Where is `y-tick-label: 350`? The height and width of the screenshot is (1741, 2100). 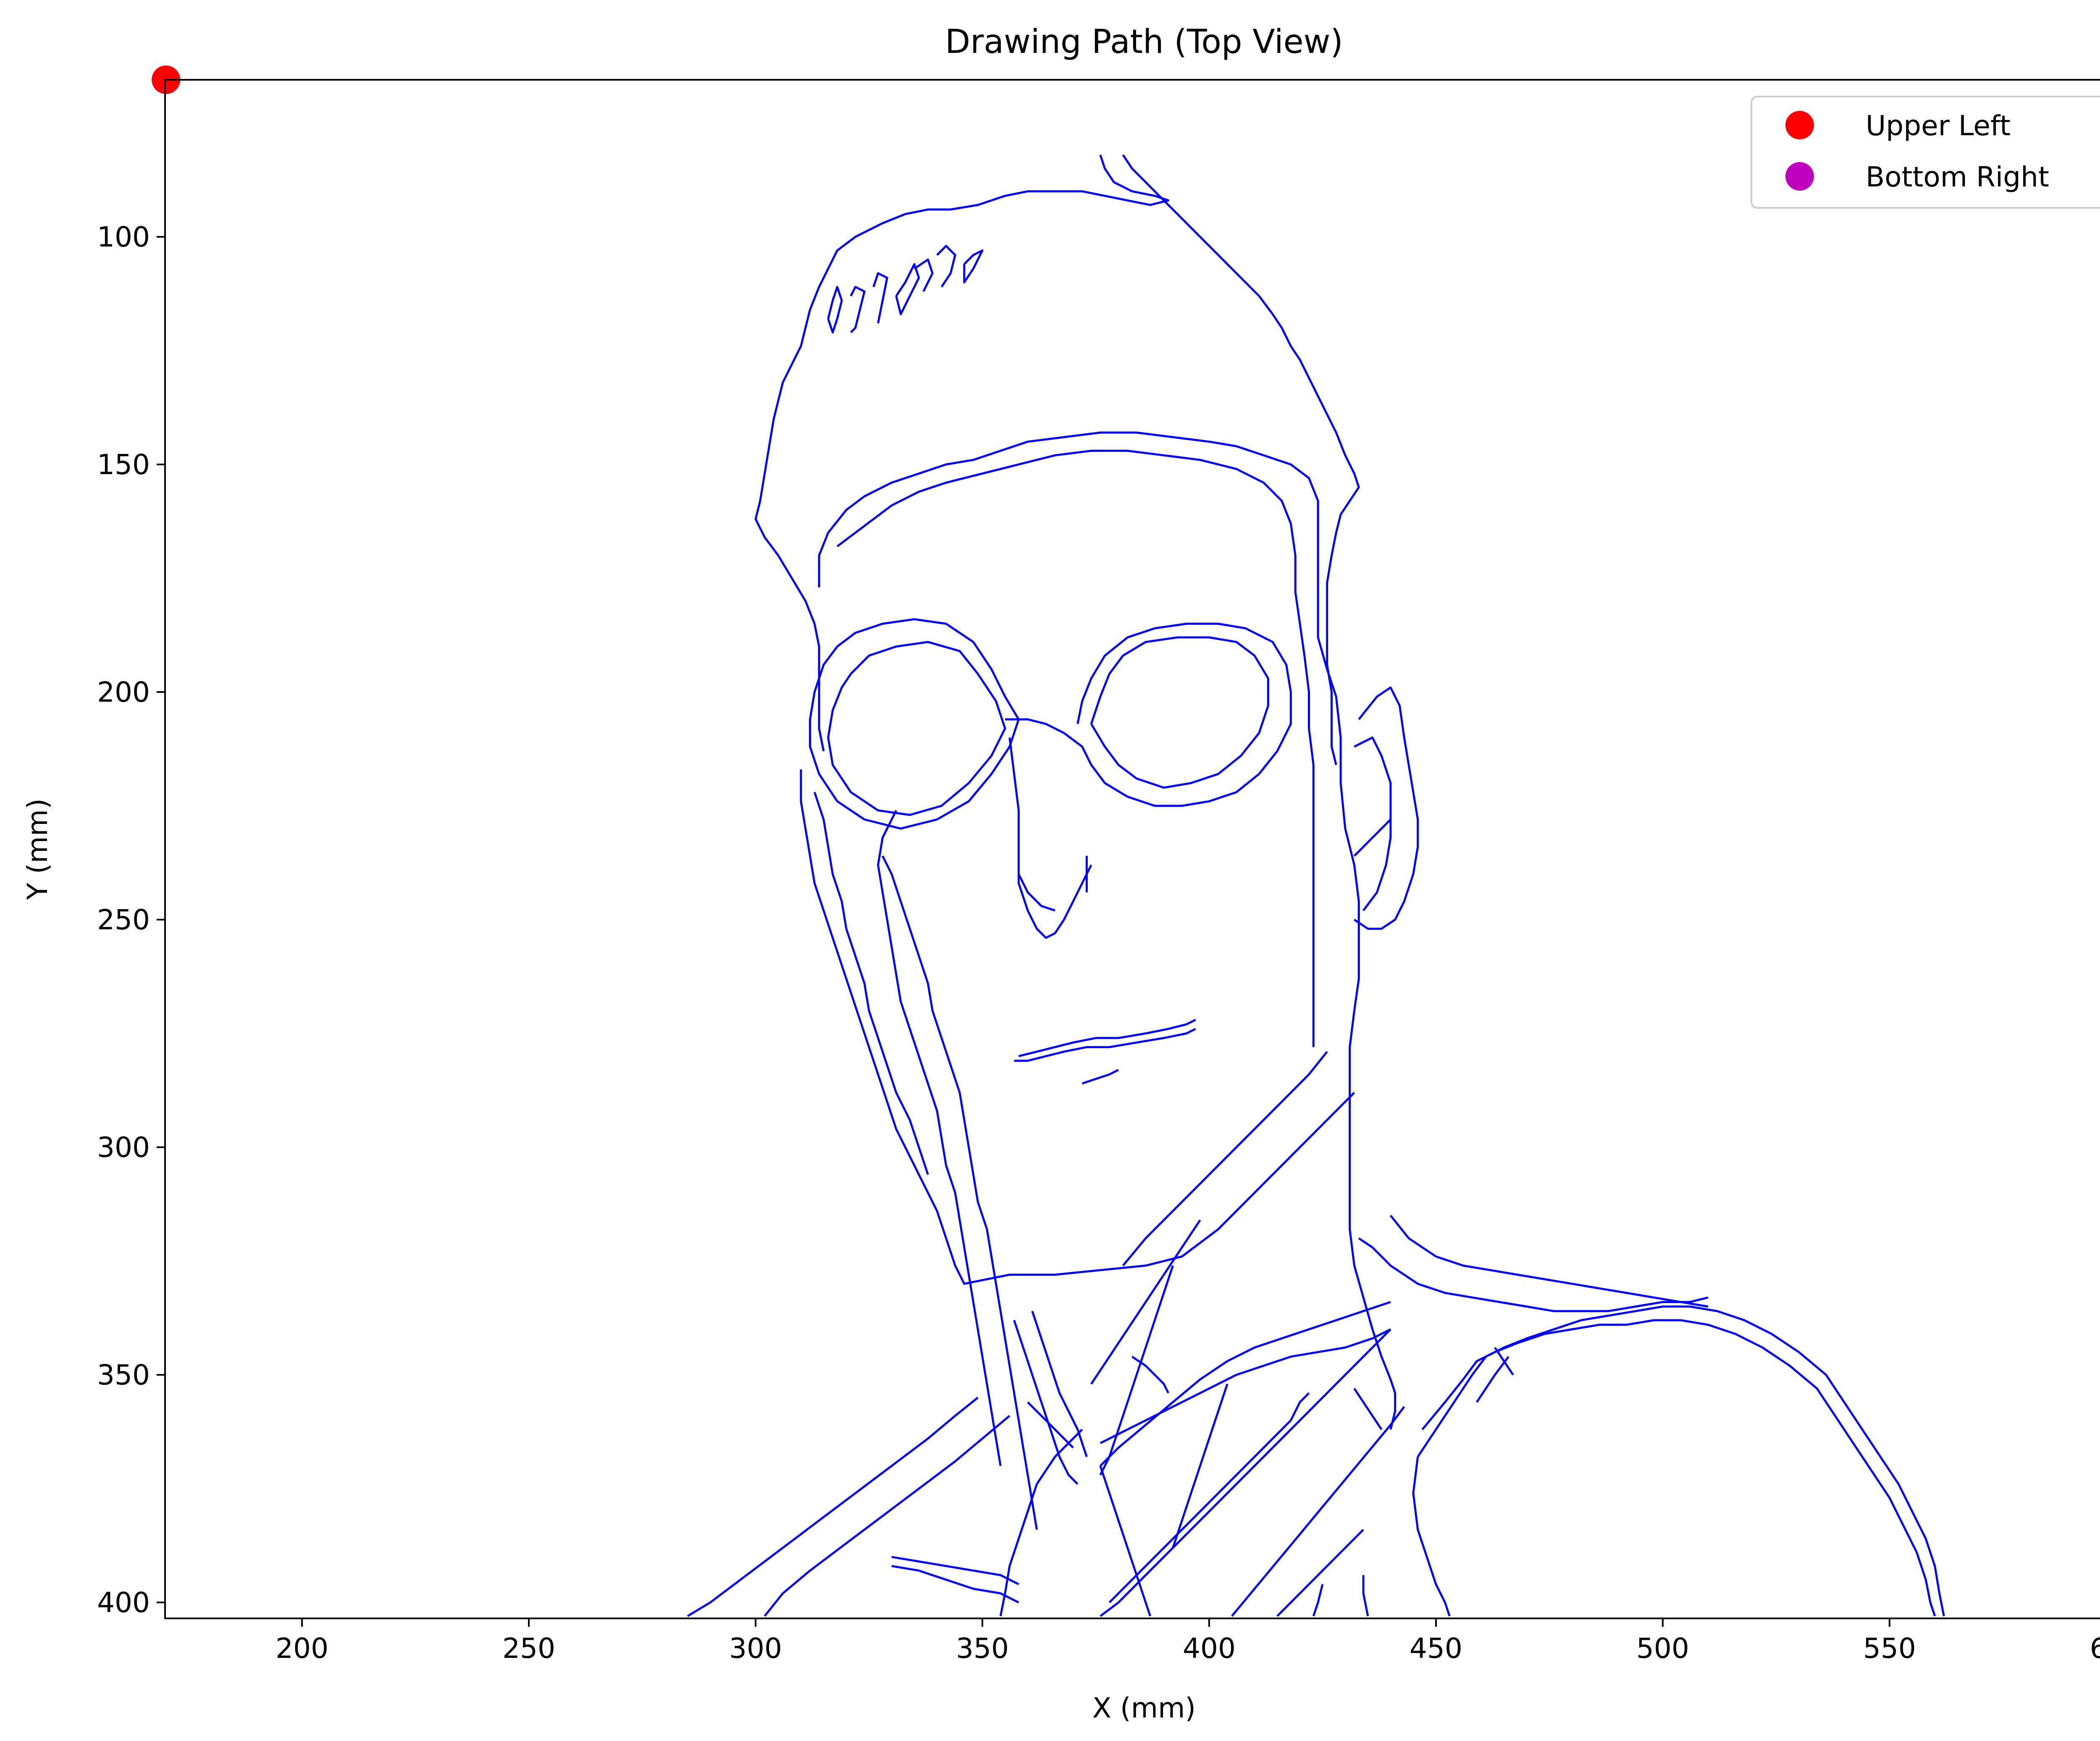 y-tick-label: 350 is located at coordinates (123, 1375).